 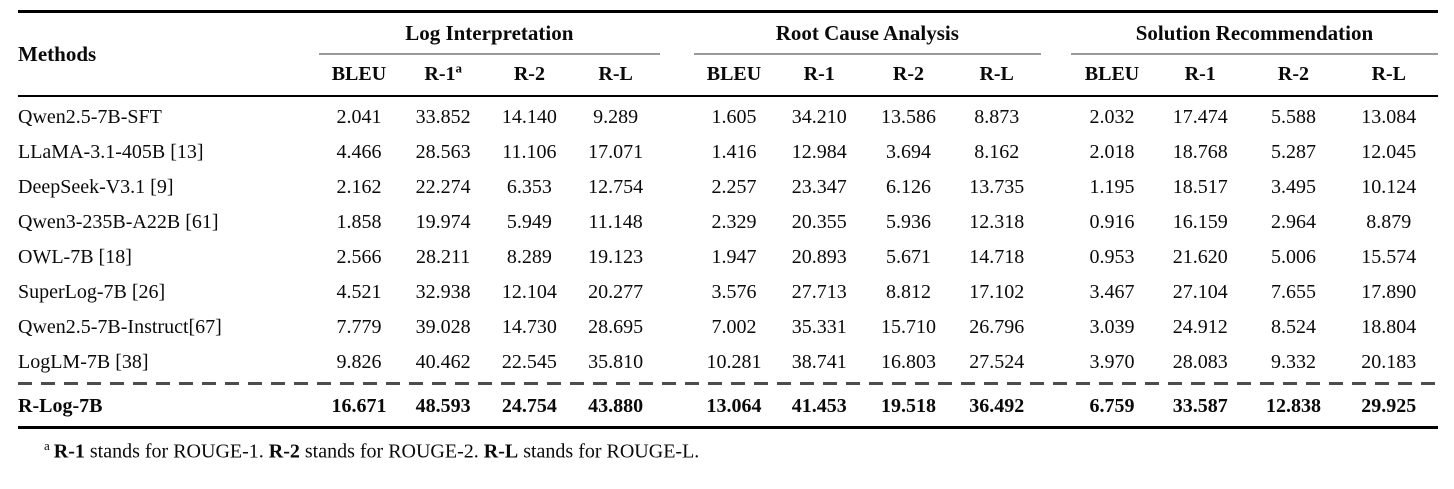 I want to click on value-cell: 16.159, so click(x=1200, y=222).